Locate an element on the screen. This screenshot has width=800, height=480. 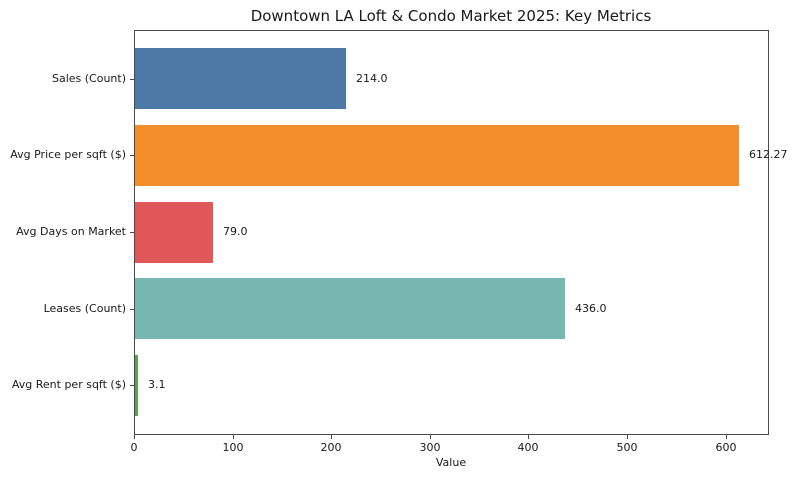
y-tick-label: Avg Price per sqft ($) is located at coordinates (68, 154).